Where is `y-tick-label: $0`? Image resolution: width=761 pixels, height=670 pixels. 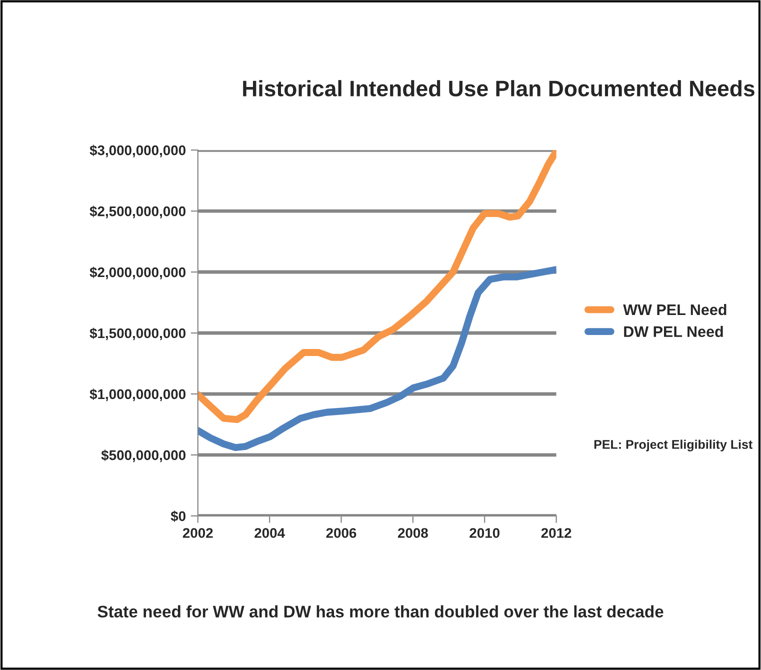 y-tick-label: $0 is located at coordinates (178, 516).